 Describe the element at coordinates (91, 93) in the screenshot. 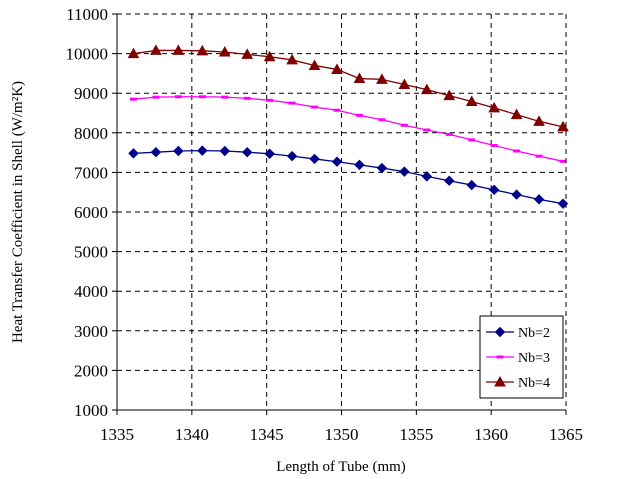

I see `y-tick-label: 9000` at that location.